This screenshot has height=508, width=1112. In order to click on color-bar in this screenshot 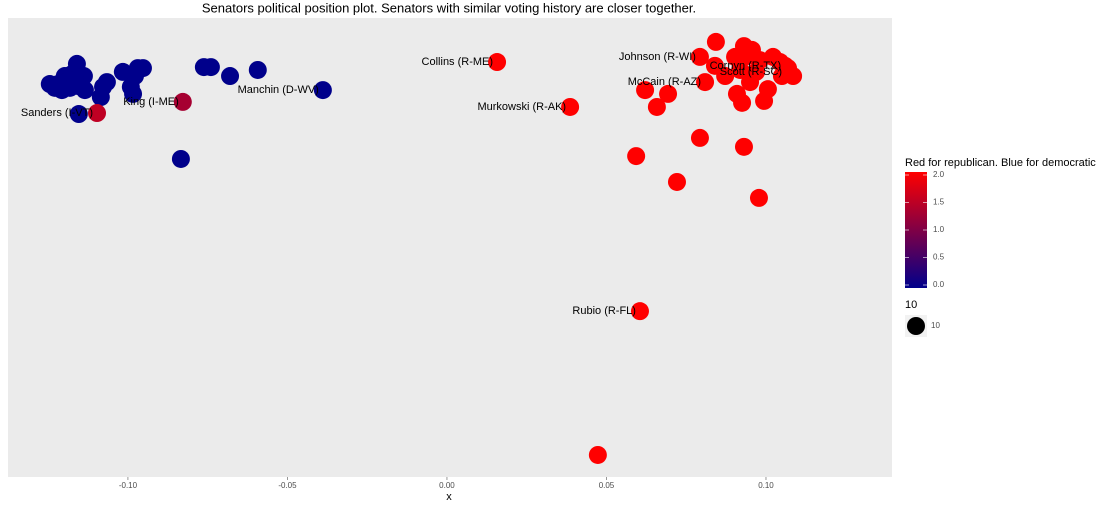, I will do `click(916, 230)`.